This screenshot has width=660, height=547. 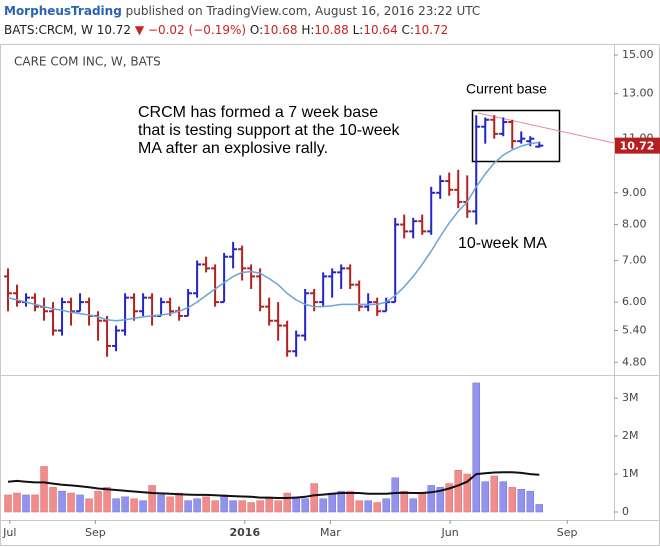 What do you see at coordinates (63, 11) in the screenshot?
I see `author: MorpheusTrading` at bounding box center [63, 11].